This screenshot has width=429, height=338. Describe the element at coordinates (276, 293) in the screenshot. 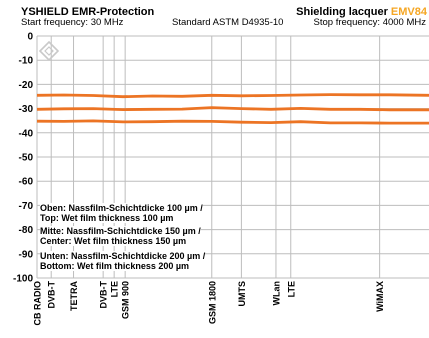

I see `band-label: WLan` at that location.